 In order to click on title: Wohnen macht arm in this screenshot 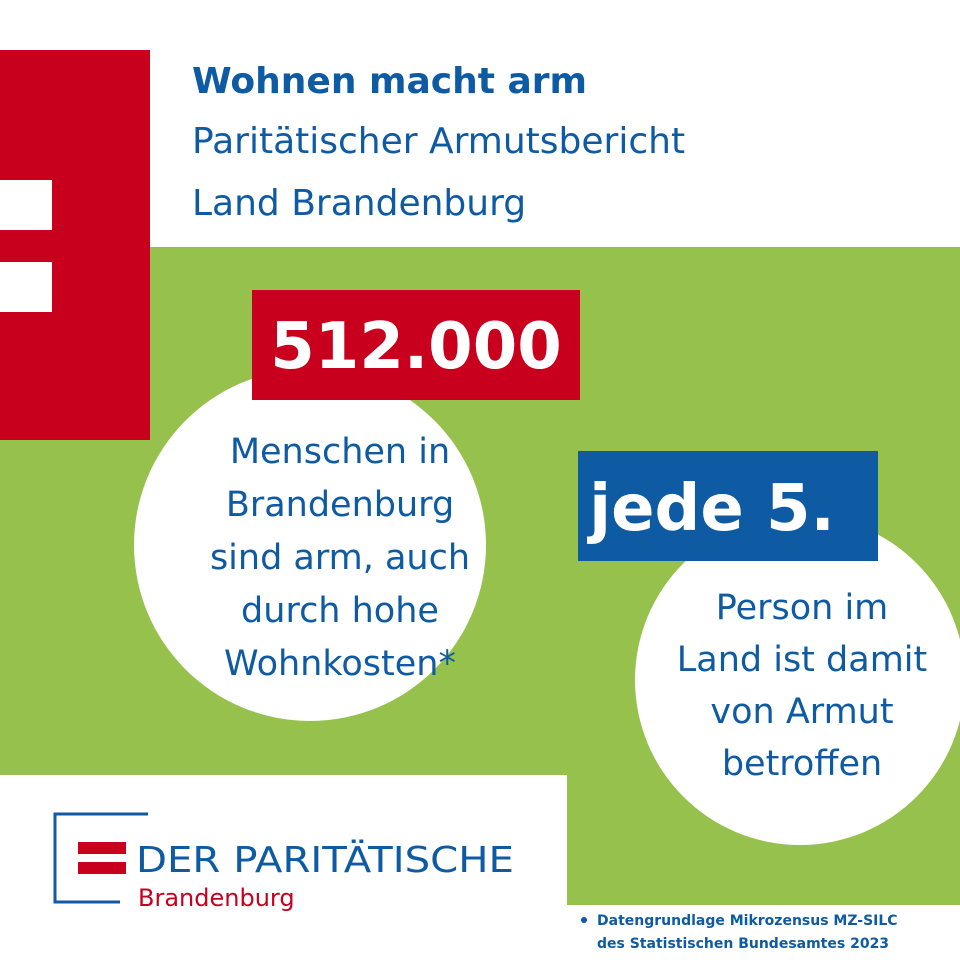, I will do `click(389, 81)`.